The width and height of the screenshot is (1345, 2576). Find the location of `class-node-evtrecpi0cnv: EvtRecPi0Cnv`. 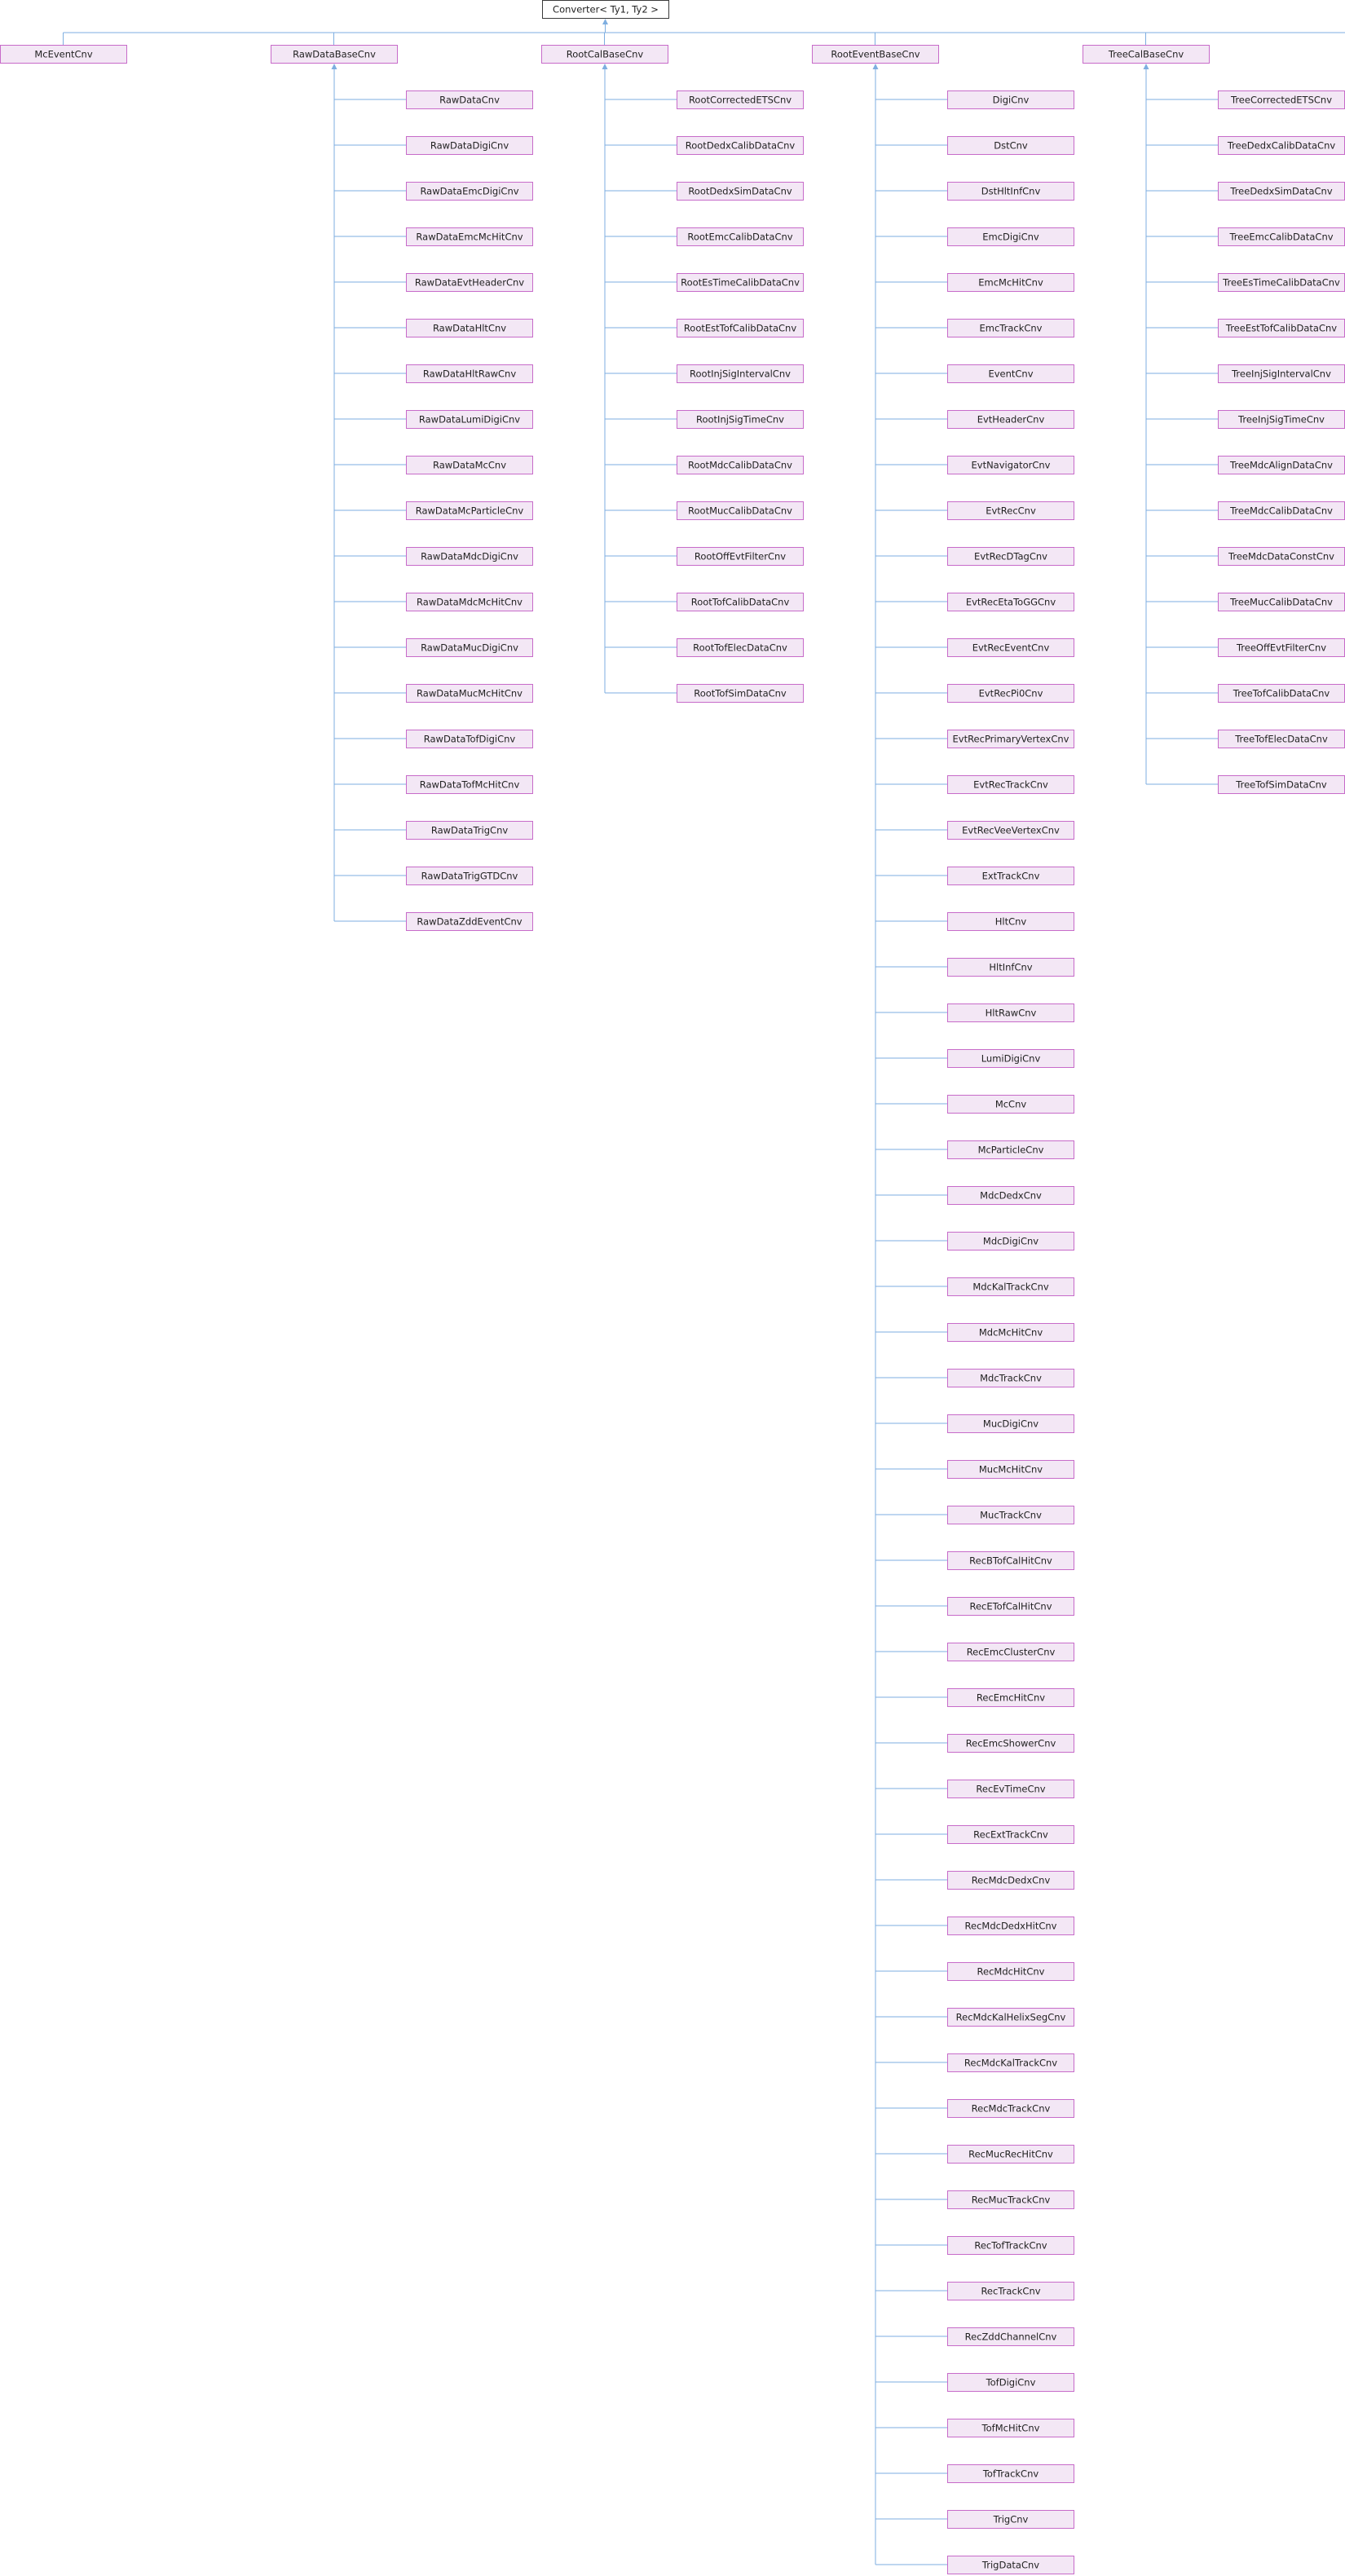

class-node-evtrecpi0cnv: EvtRecPi0Cnv is located at coordinates (1010, 693).